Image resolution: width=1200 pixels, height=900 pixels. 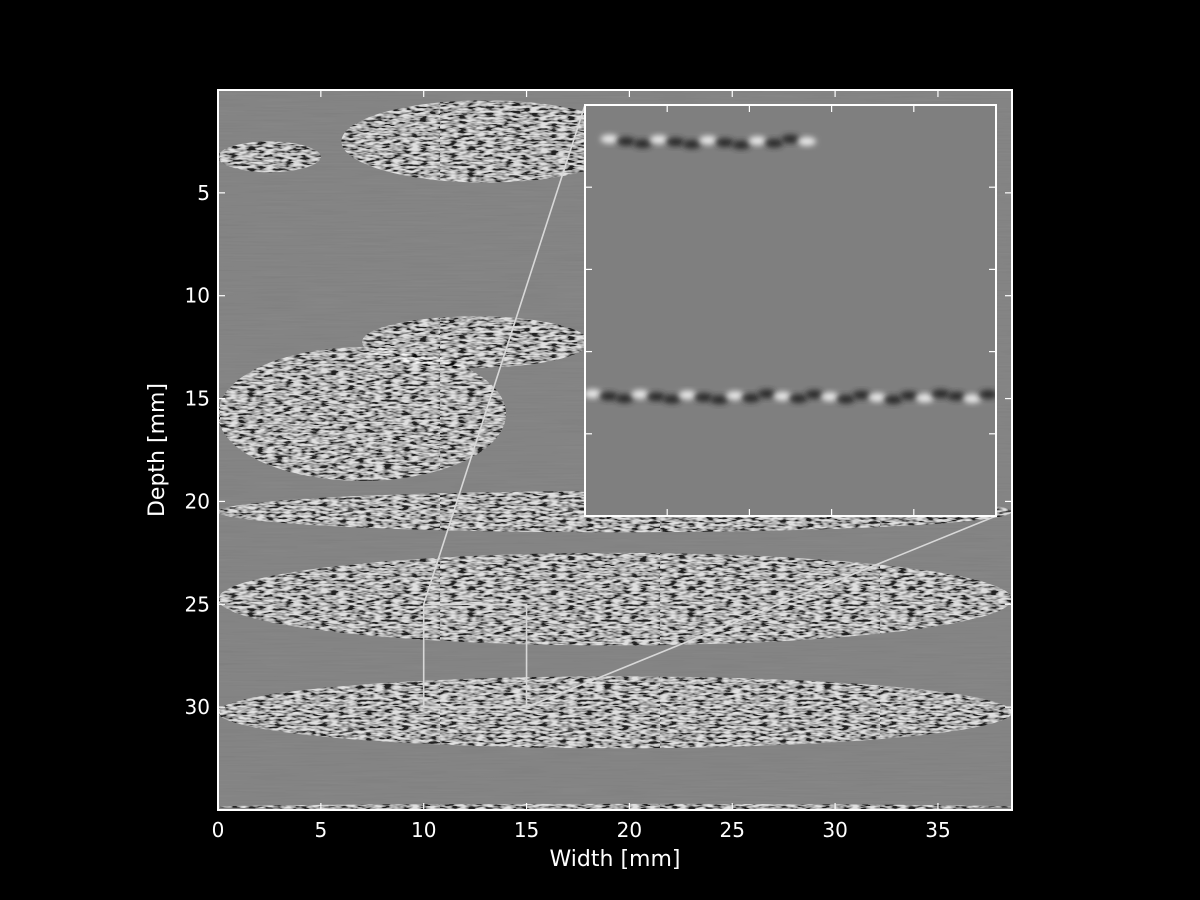 I want to click on x-tick-label: 20, so click(x=629, y=830).